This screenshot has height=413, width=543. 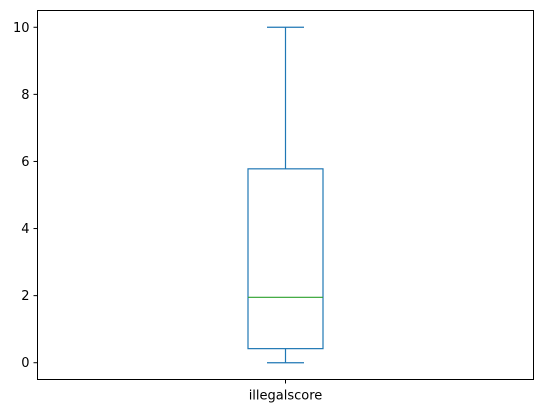 I want to click on box-illegalscore, so click(x=285, y=195).